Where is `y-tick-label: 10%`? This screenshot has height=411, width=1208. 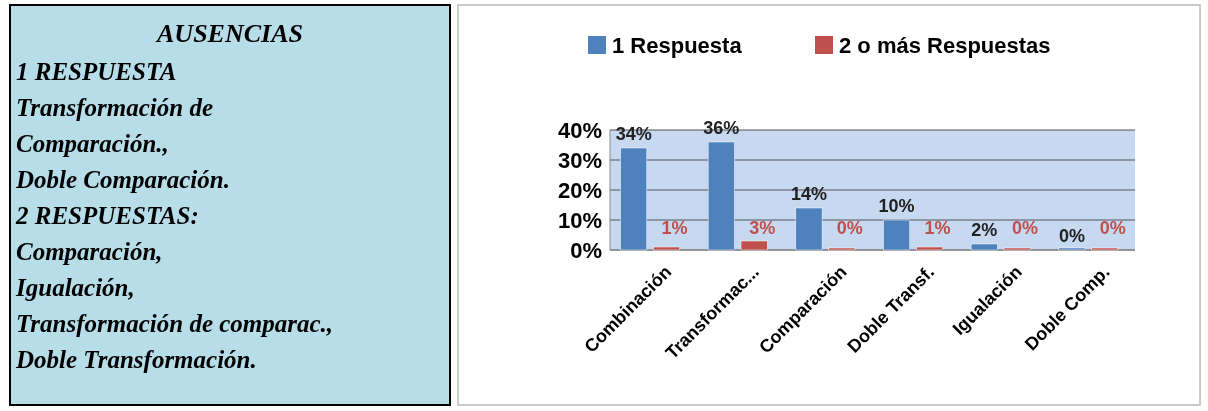 y-tick-label: 10% is located at coordinates (579, 220).